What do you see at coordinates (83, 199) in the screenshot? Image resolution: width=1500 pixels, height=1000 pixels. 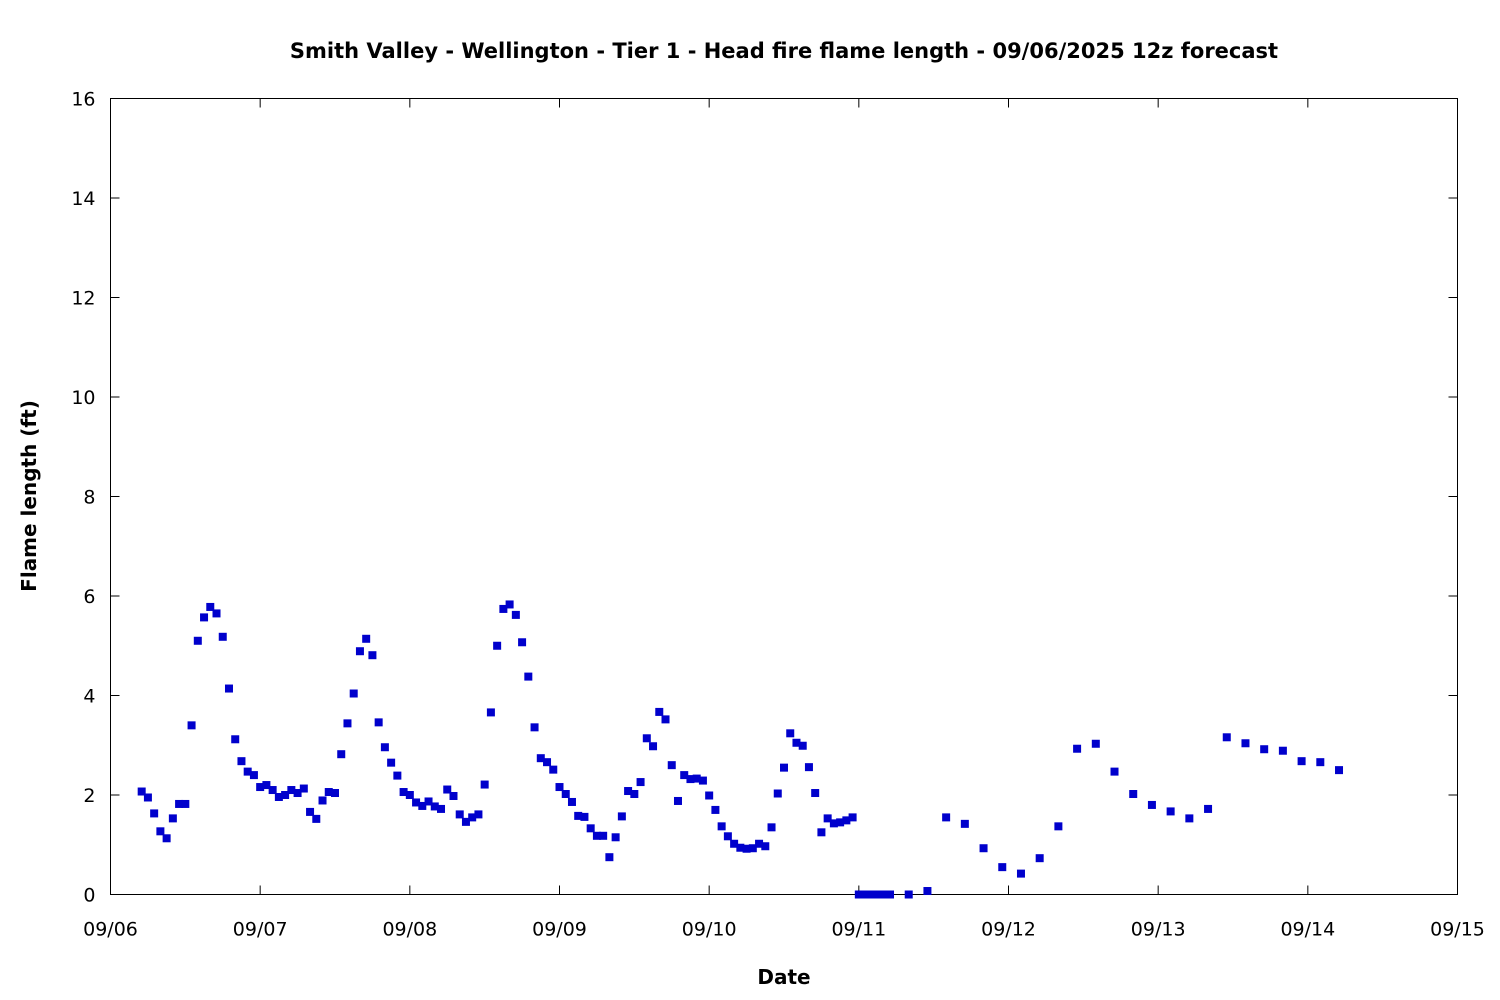 I see `y-tick-label: 14` at bounding box center [83, 199].